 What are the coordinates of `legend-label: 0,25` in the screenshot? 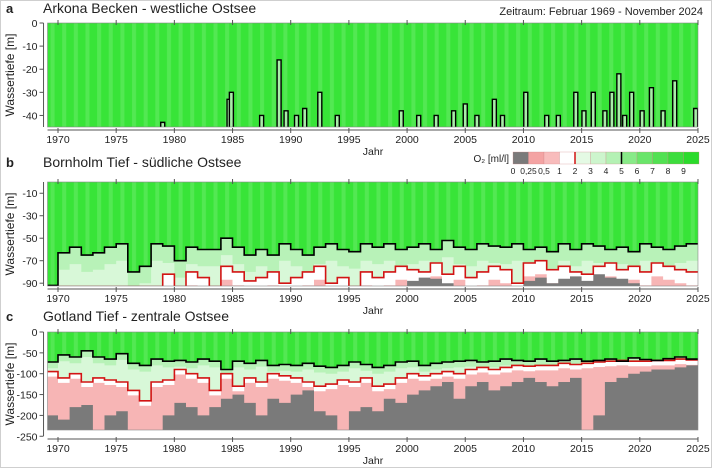 It's located at (528, 171).